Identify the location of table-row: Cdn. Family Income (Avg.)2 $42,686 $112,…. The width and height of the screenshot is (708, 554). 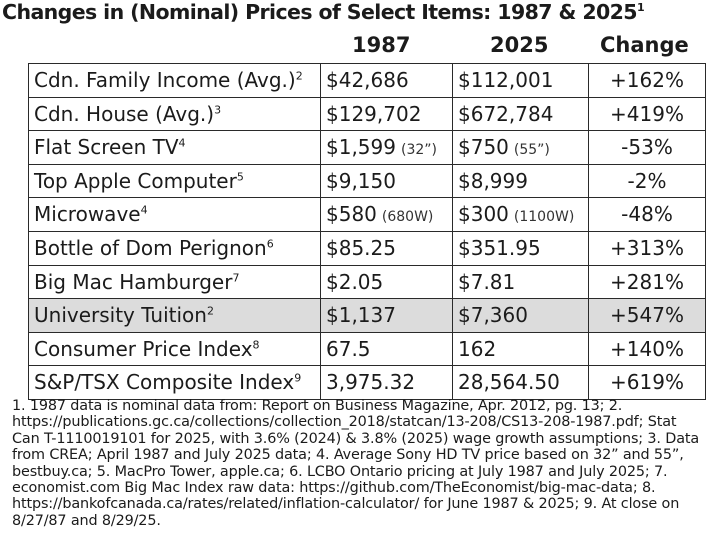
(367, 81).